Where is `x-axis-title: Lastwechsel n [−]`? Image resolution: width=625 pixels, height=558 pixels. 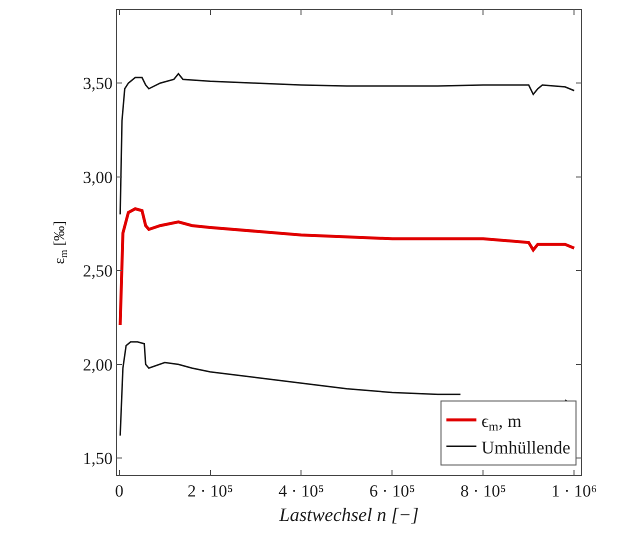
x-axis-title: Lastwechsel n [−] is located at coordinates (348, 515).